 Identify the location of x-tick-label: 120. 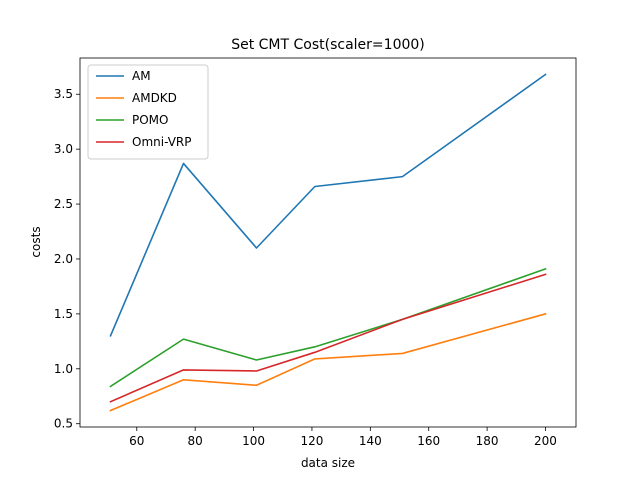
(311, 441).